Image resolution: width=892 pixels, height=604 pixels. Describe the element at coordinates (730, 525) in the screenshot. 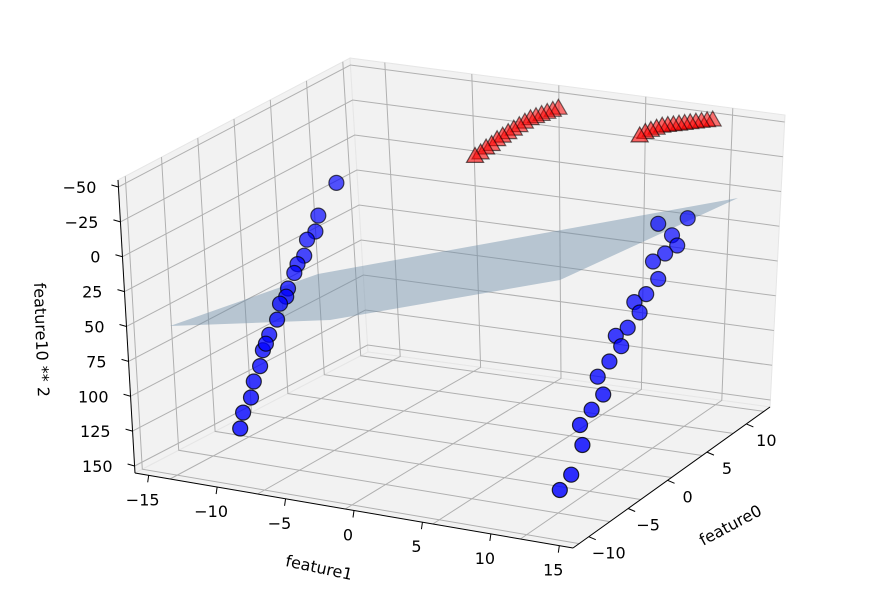

I see `x-axis-label: feature0` at that location.